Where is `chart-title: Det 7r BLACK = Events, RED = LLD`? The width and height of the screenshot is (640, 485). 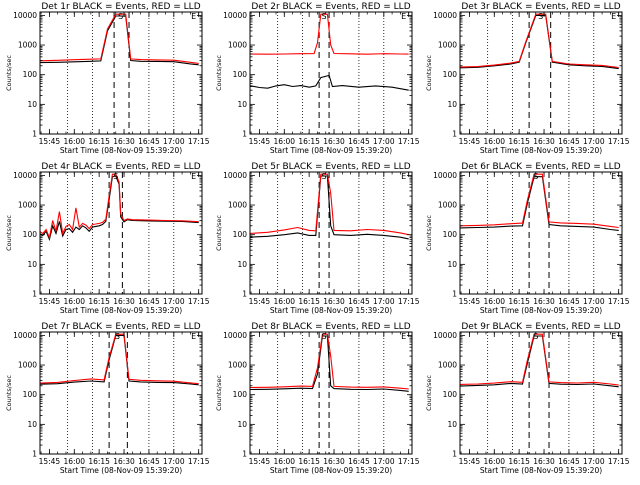
chart-title: Det 7r BLACK = Events, RED = LLD is located at coordinates (120, 327).